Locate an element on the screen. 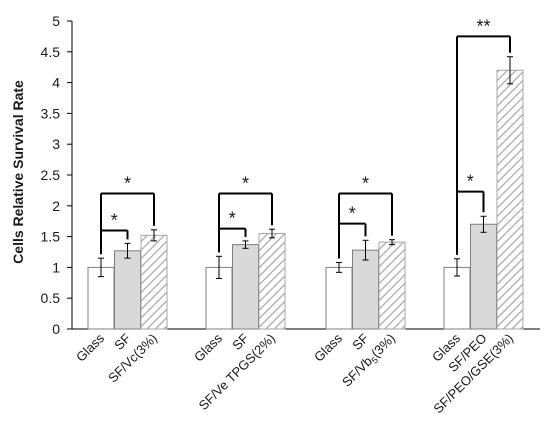 Image resolution: width=554 pixels, height=429 pixels. y-tick-label: 3.5 is located at coordinates (51, 113).